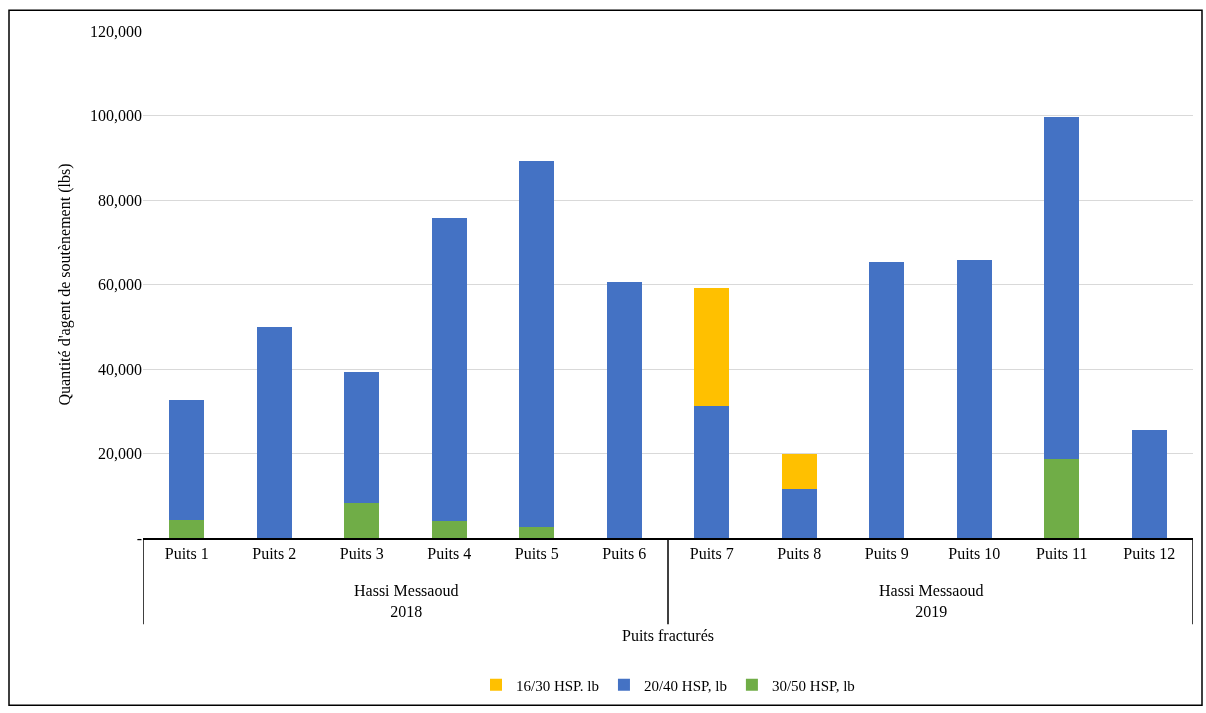 The image size is (1206, 713). I want to click on x-tick-label: Puits 7, so click(711, 553).